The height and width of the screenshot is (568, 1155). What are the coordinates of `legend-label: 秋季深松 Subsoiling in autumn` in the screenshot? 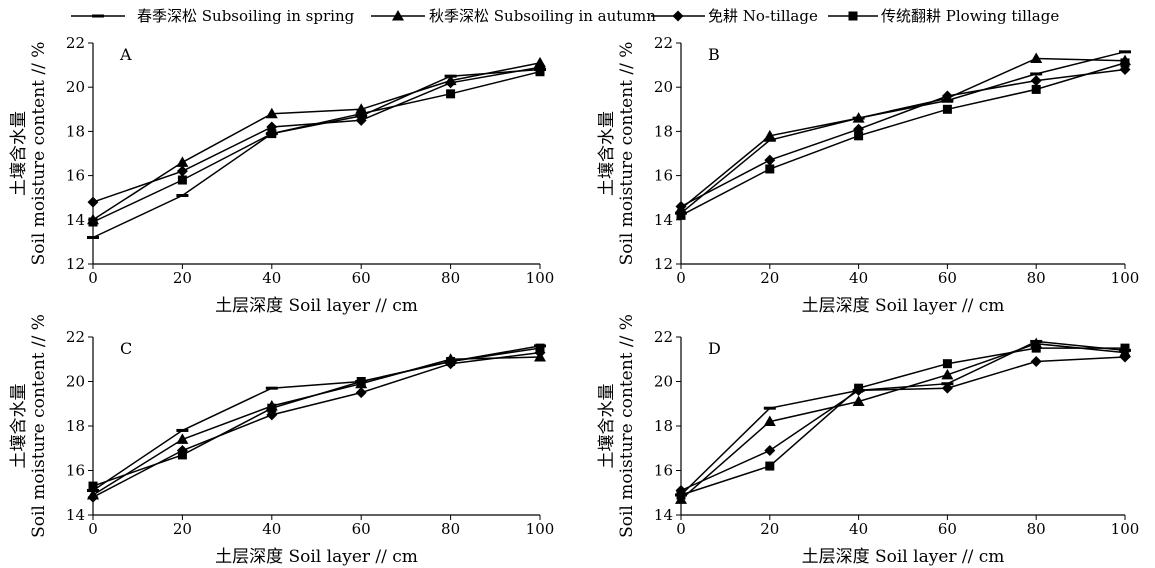 It's located at (542, 16).